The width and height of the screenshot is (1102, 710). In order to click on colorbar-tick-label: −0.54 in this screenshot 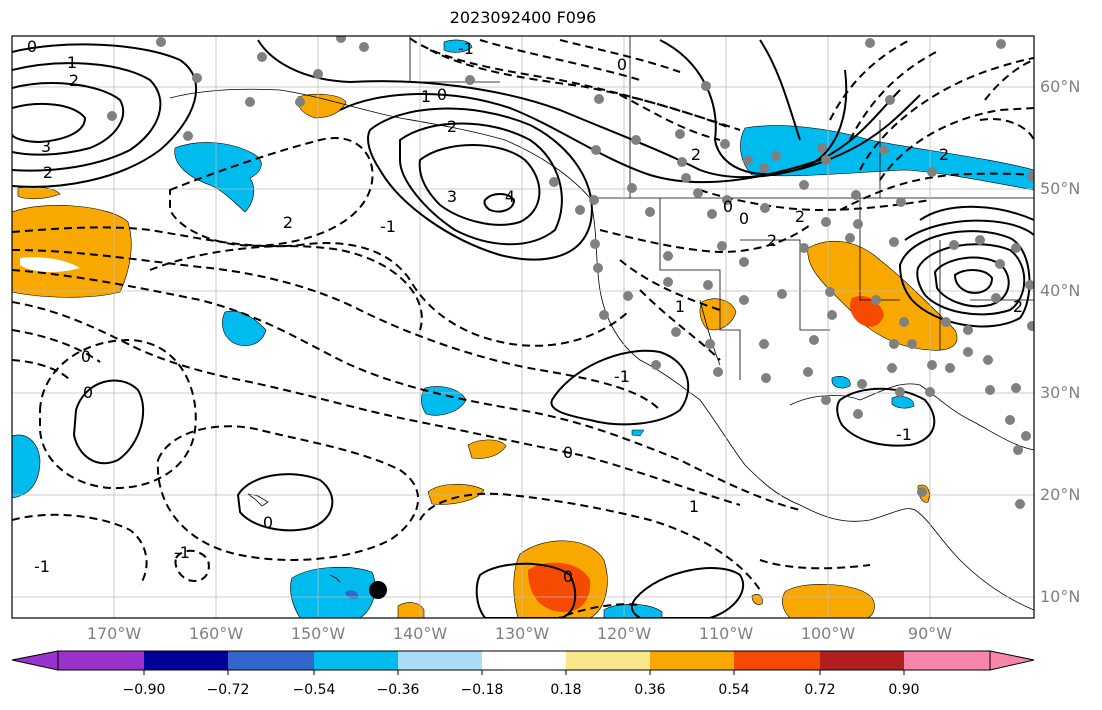, I will do `click(314, 690)`.